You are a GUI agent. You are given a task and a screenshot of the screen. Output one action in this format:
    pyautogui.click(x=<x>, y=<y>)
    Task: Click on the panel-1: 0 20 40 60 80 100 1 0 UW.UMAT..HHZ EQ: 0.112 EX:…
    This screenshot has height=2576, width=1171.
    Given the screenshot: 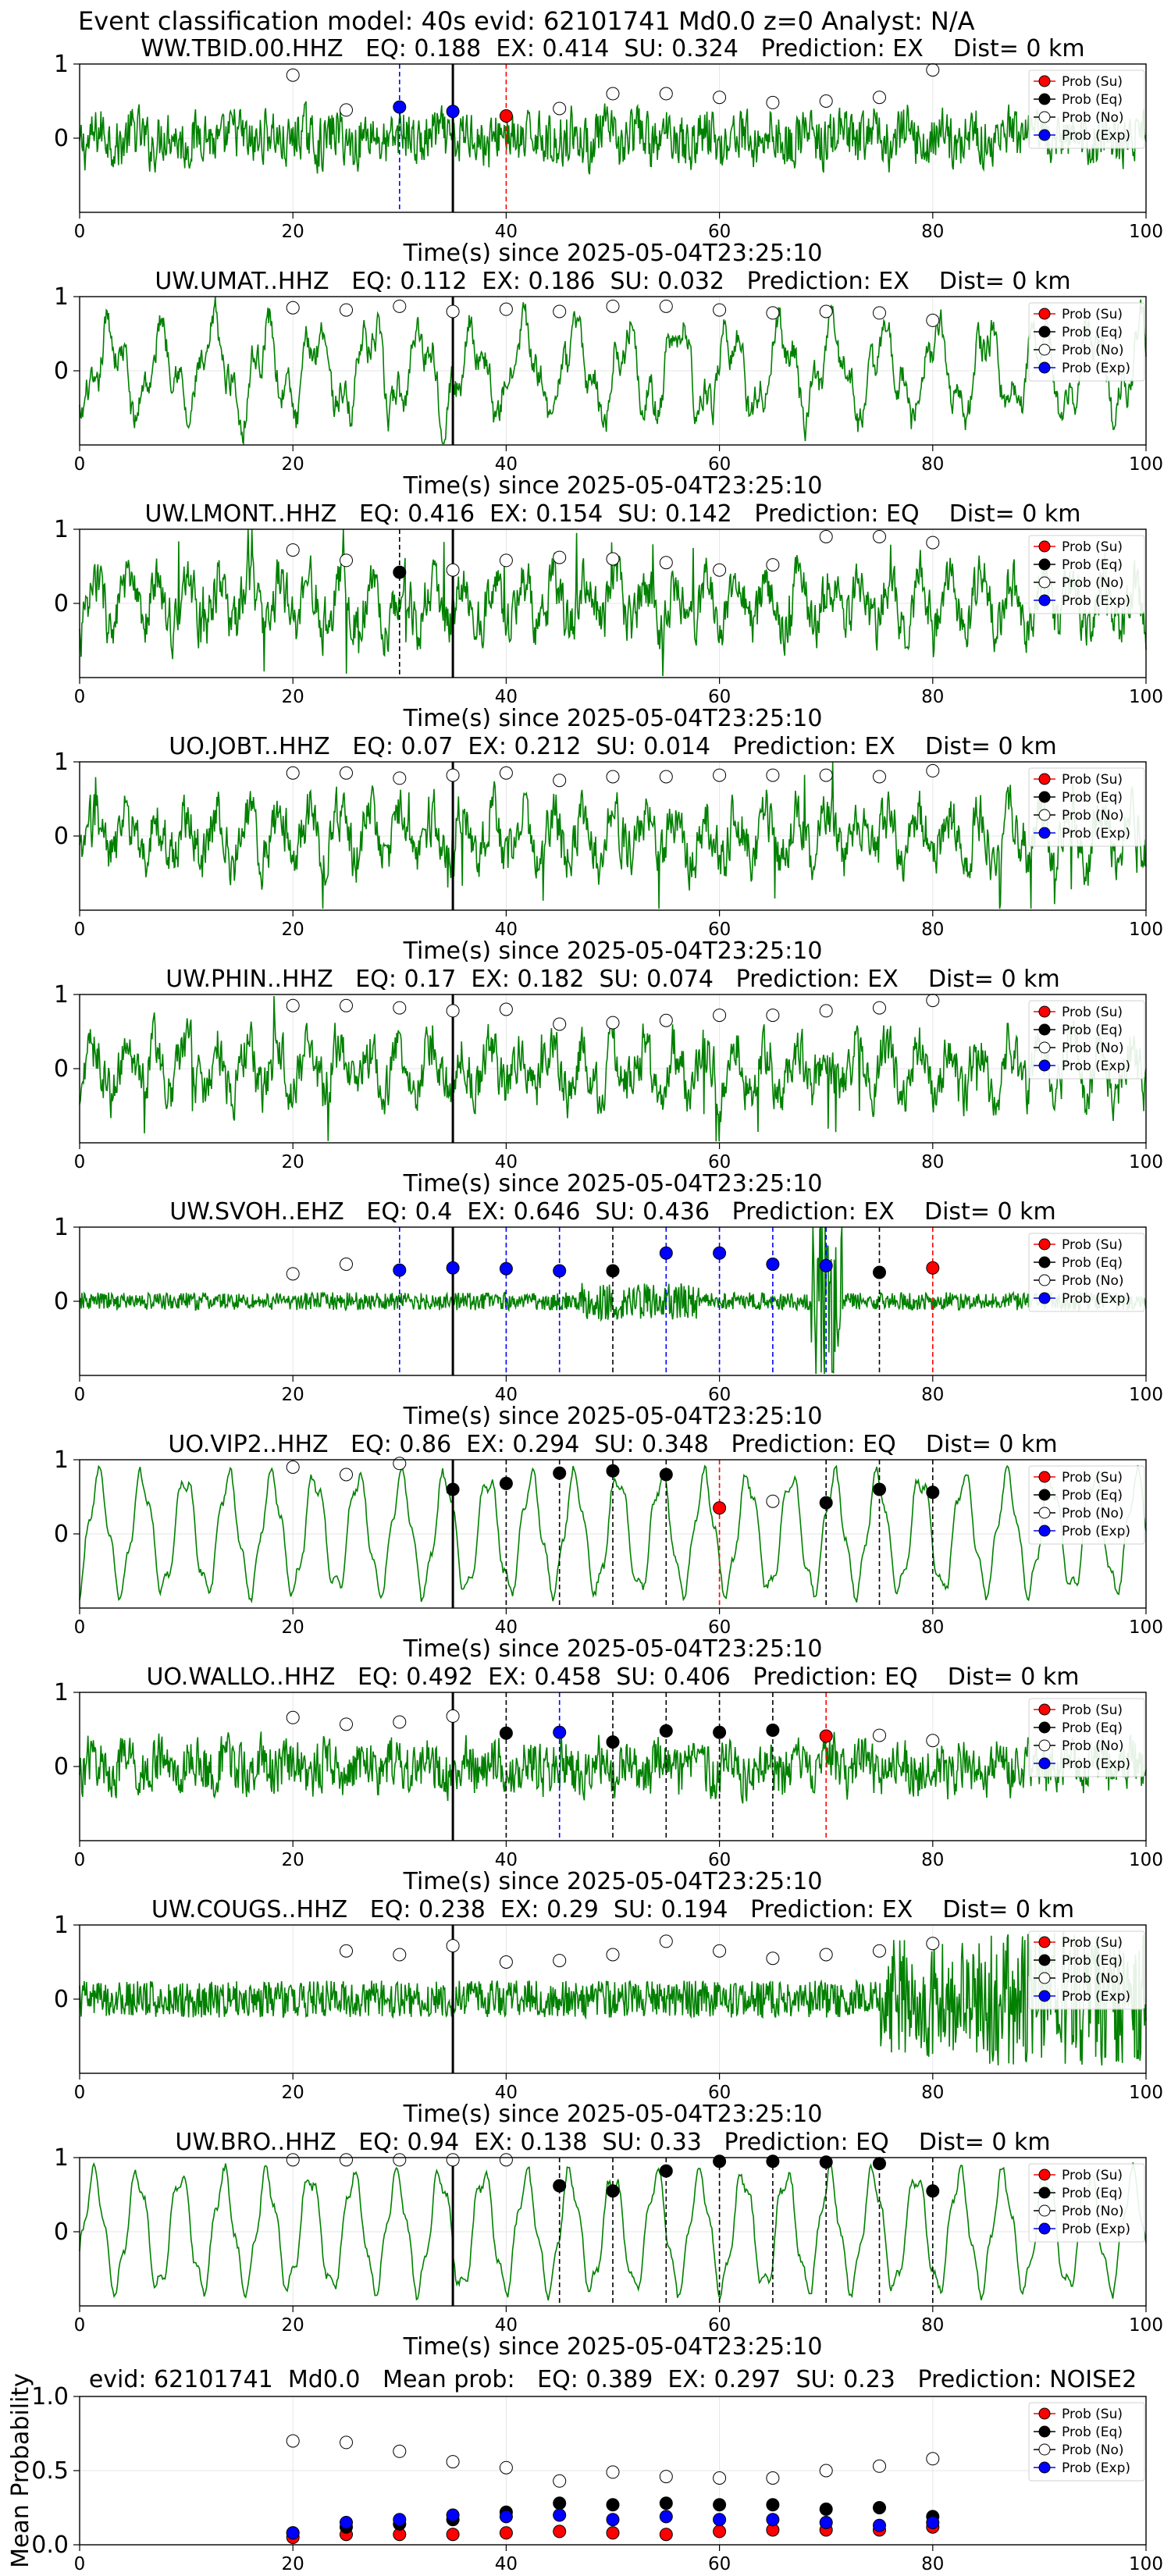 What is the action you would take?
    pyautogui.click(x=608, y=384)
    